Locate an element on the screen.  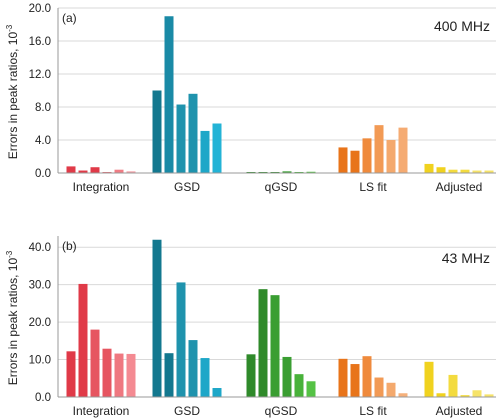
panel-a-y-tick-labels: 0.0 4.0 8.0 12.0 16.0 20.0 is located at coordinates (40, 91).